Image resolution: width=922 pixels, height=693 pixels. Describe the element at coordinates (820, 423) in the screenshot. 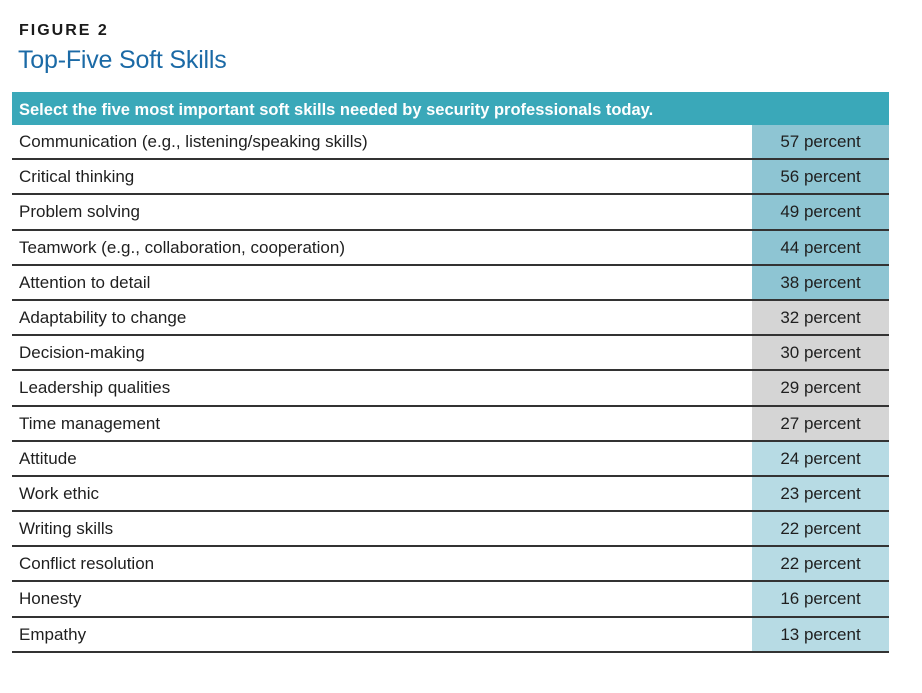

I see `skill-percent: 27 percent` at that location.